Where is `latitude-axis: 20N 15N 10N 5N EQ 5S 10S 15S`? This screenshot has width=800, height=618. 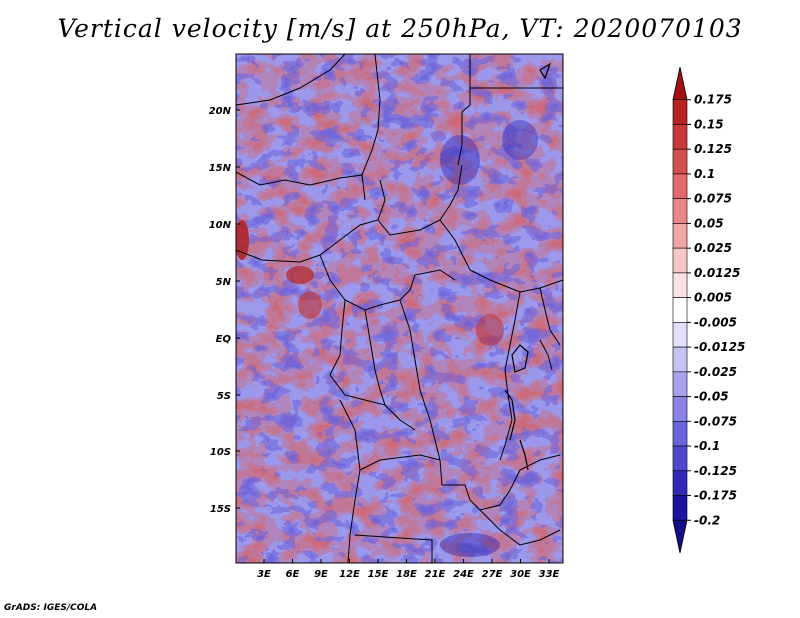 latitude-axis: 20N 15N 10N 5N EQ 5S 10S 15S is located at coordinates (224, 310).